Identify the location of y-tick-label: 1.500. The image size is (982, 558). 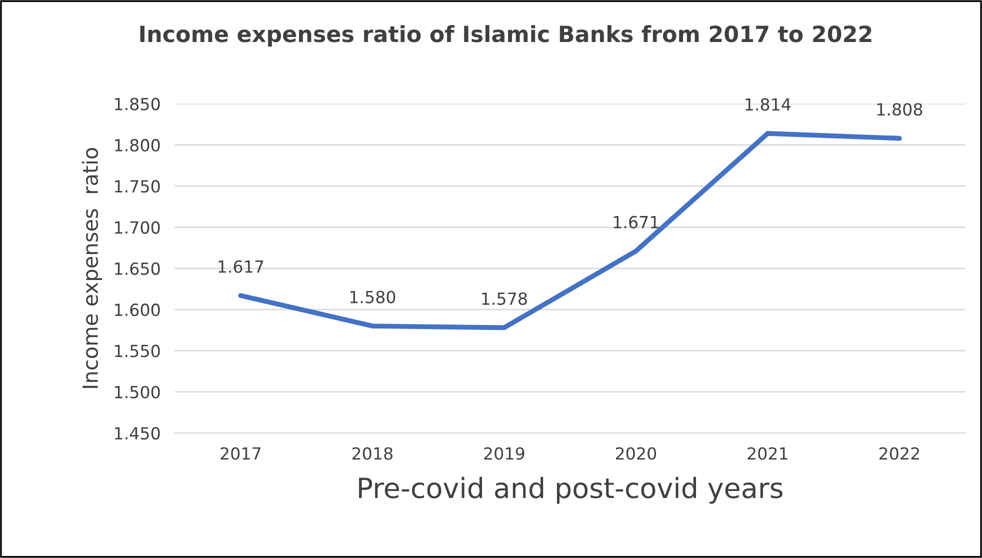
(137, 392).